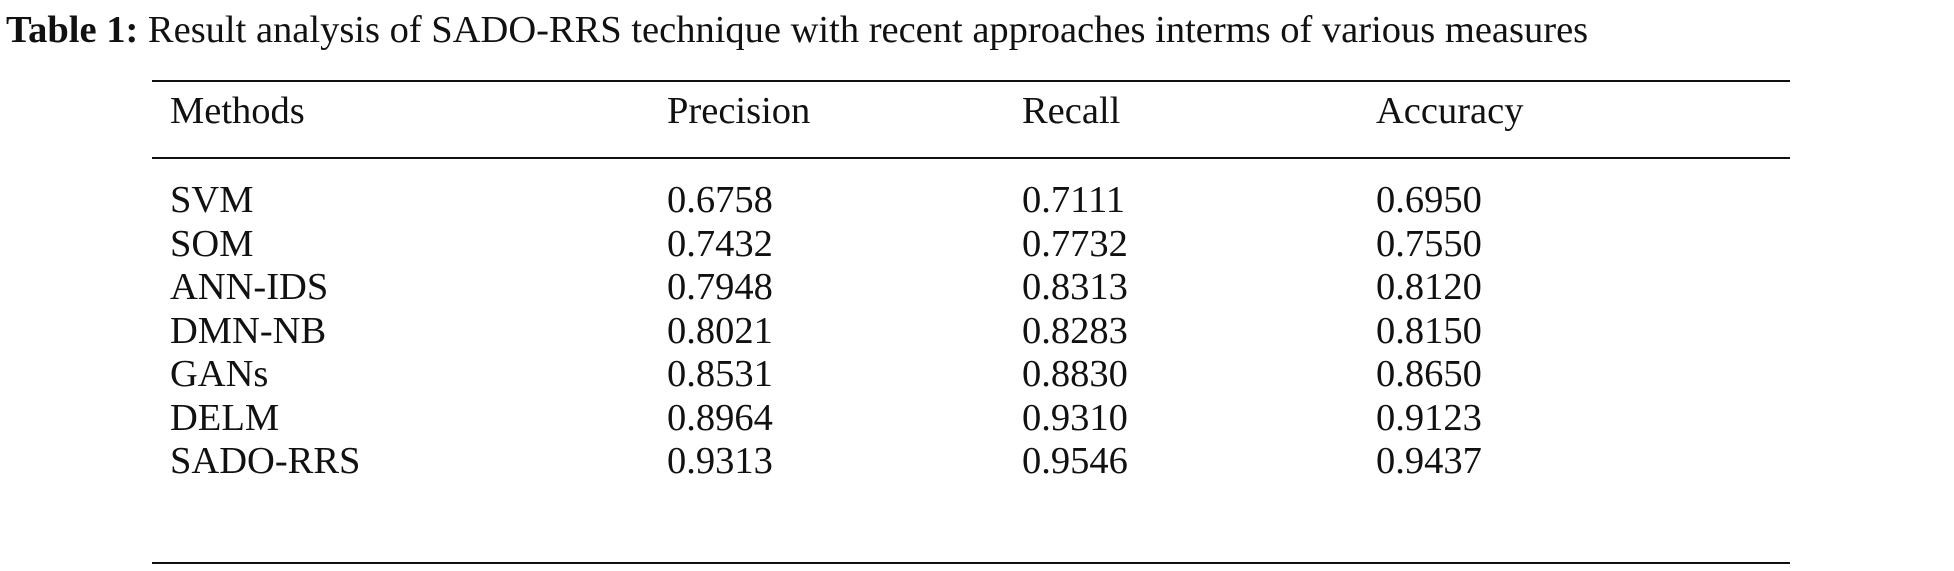 This screenshot has width=1954, height=571. Describe the element at coordinates (1429, 330) in the screenshot. I see `row-accuracy: 0.8150` at that location.